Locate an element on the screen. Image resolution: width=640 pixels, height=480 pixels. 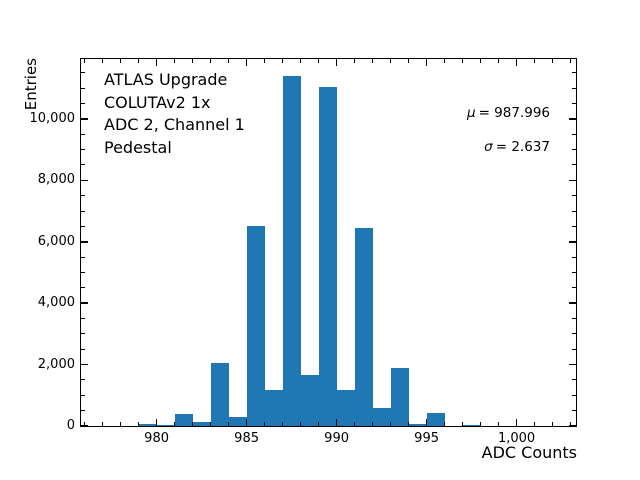
y-tick-label: 10,000 is located at coordinates (52, 118).